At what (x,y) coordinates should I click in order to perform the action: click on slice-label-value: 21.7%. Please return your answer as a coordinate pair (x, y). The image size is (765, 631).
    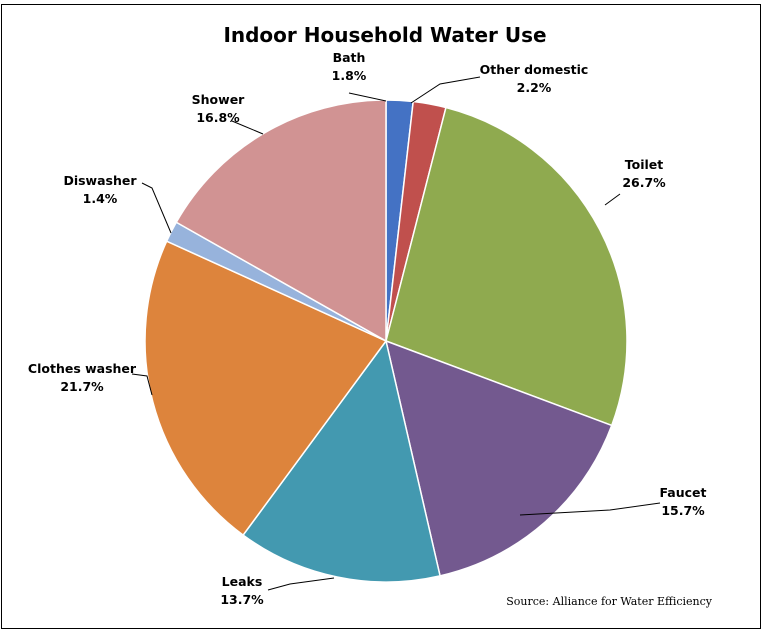
    Looking at the image, I should click on (82, 386).